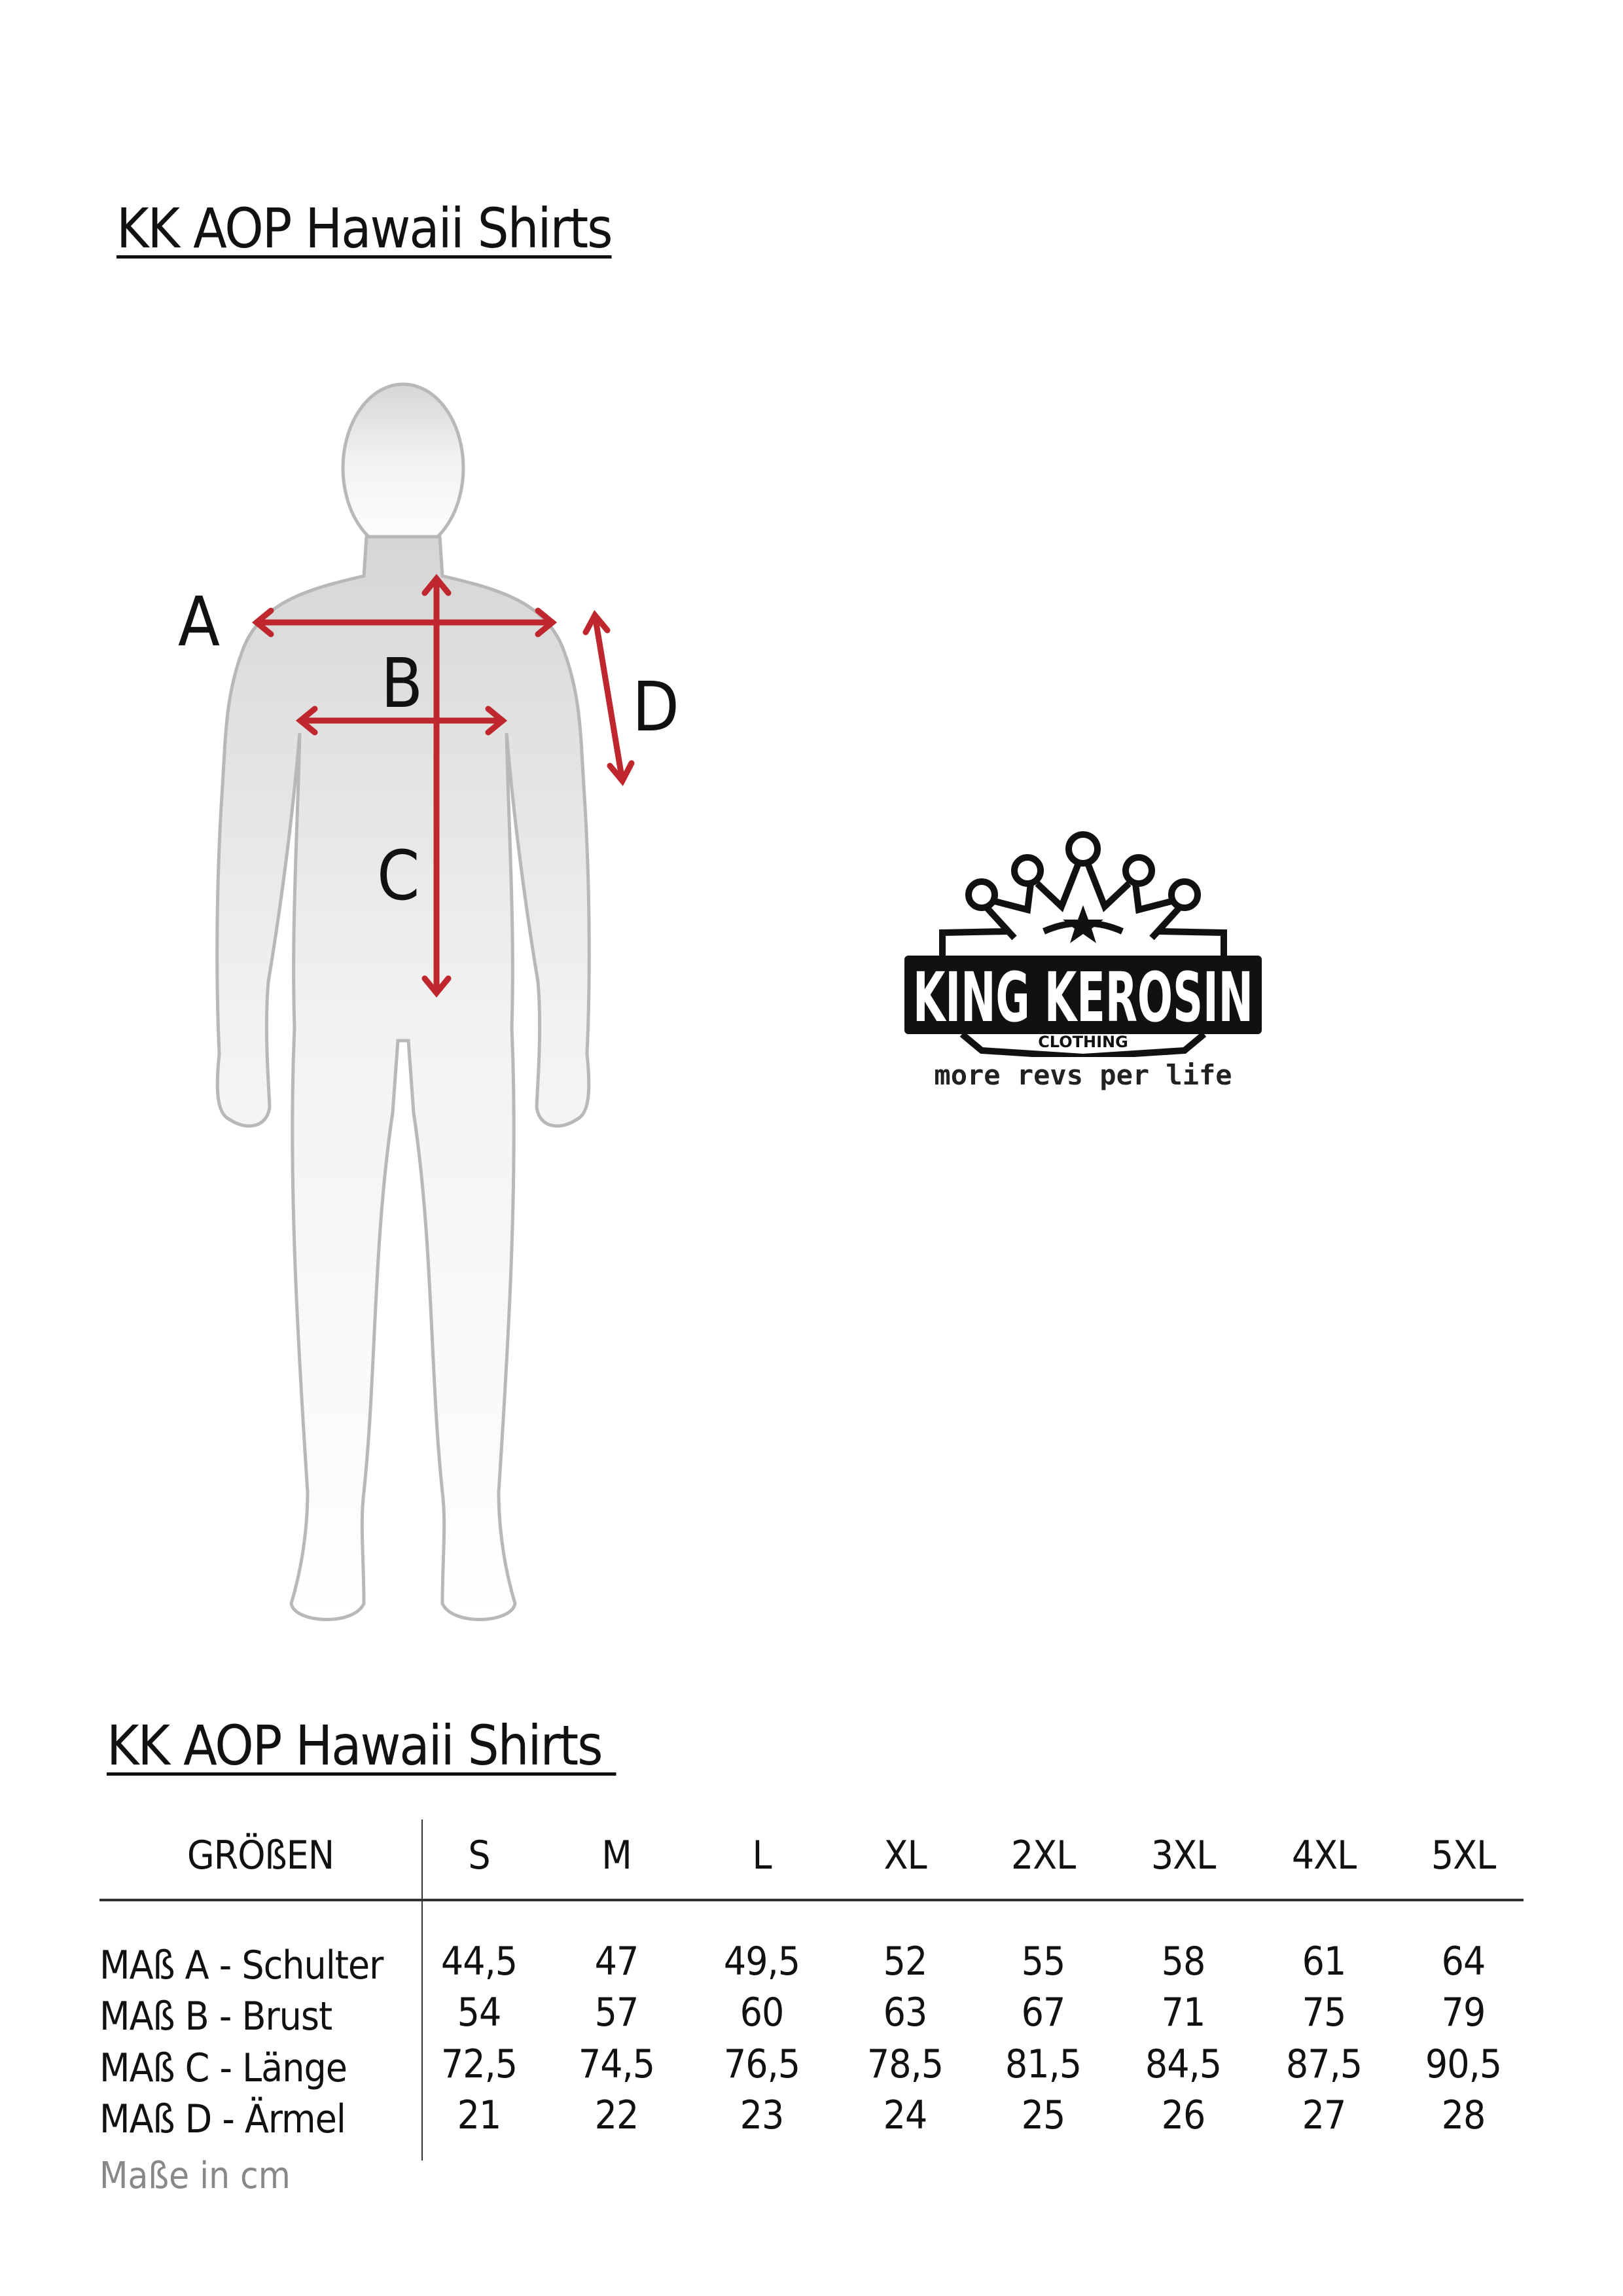 The height and width of the screenshot is (2296, 1623). I want to click on arrow-d-sleeve, so click(609, 698).